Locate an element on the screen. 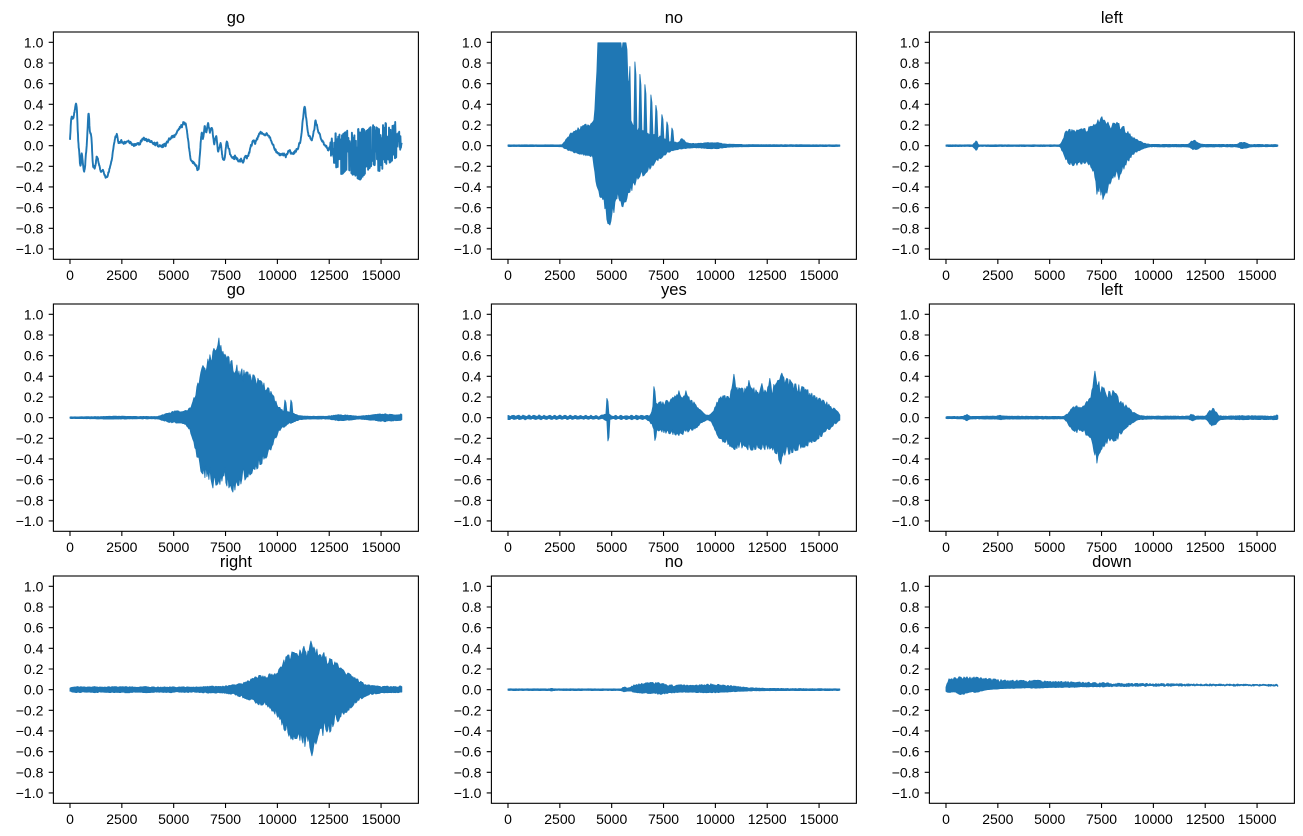  svg-text: no is located at coordinates (674, 18).